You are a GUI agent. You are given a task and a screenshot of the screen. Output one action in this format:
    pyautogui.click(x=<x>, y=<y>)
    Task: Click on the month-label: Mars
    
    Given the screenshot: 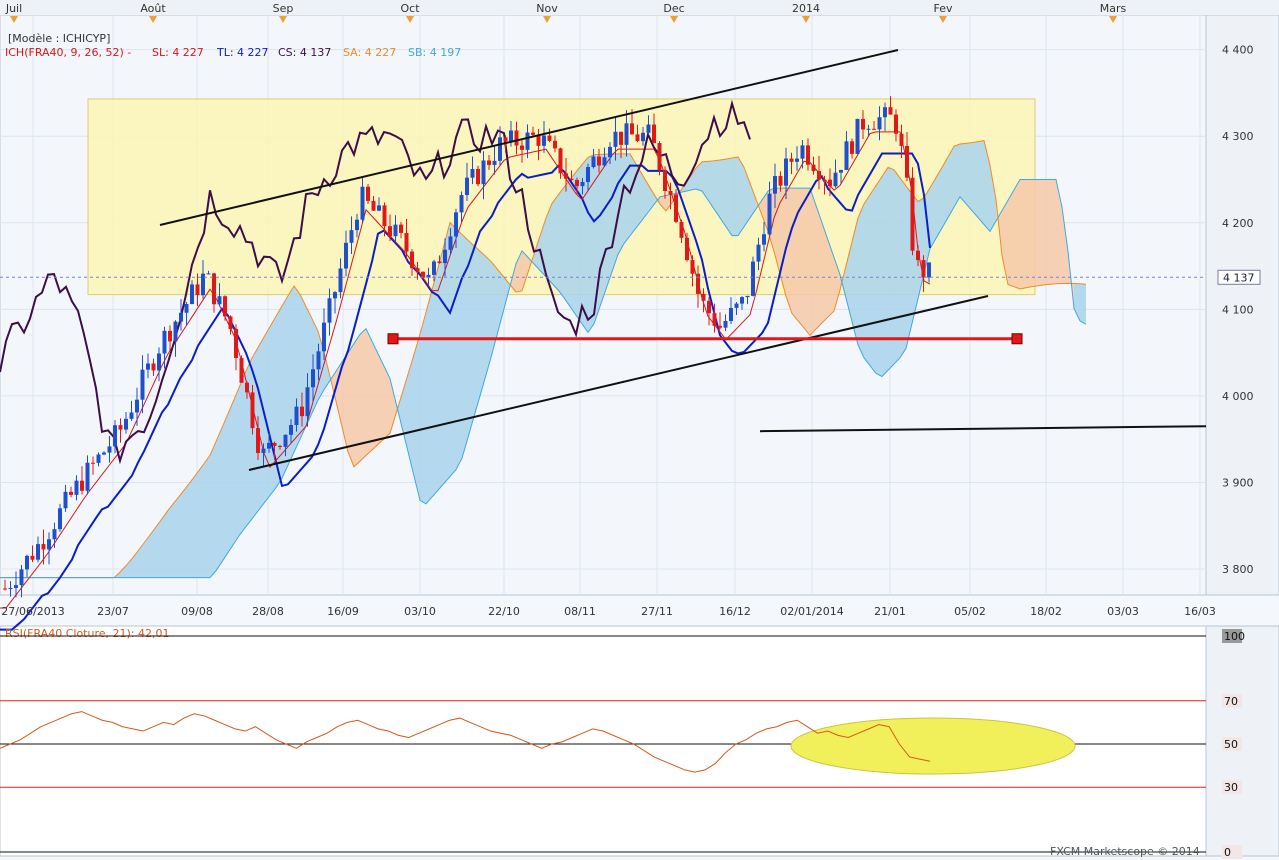 What is the action you would take?
    pyautogui.click(x=1113, y=8)
    